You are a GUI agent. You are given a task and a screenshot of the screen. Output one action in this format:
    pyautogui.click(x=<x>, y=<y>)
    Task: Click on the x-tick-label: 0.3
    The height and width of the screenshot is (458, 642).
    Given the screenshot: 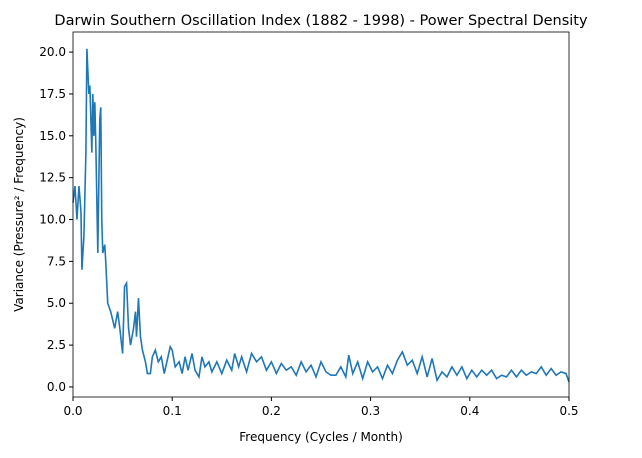 What is the action you would take?
    pyautogui.click(x=370, y=411)
    